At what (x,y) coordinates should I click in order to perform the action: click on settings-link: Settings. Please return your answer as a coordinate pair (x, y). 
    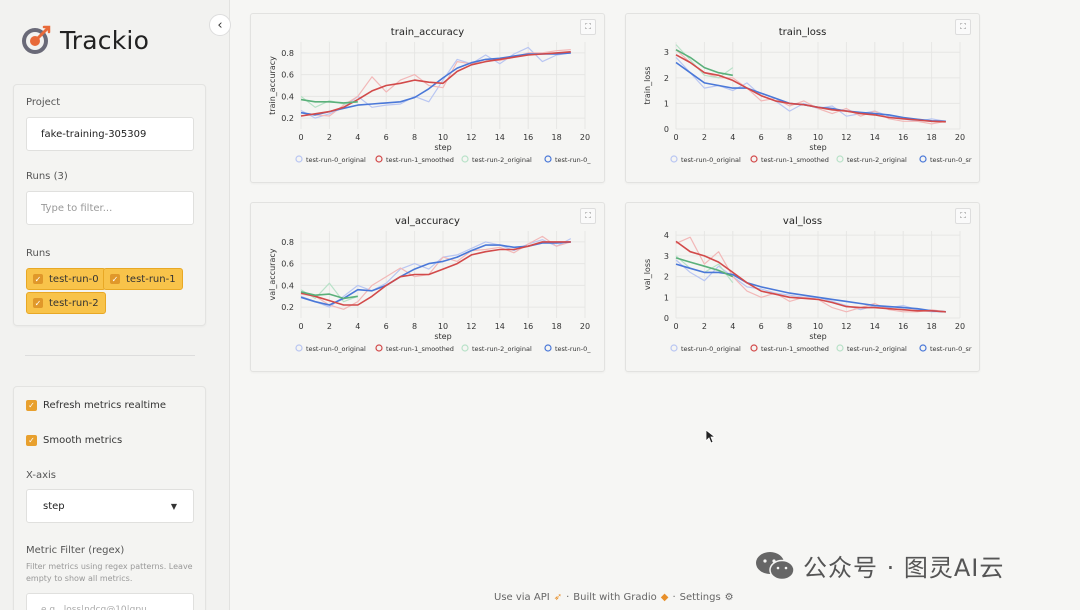
    Looking at the image, I should click on (700, 597).